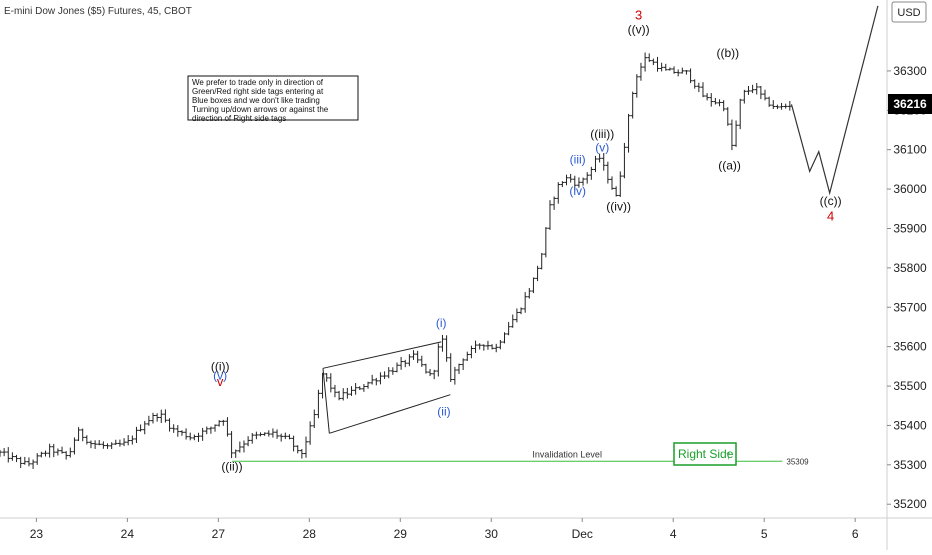  Describe the element at coordinates (728, 454) in the screenshot. I see `right-side-tag-arrow: ↑` at that location.